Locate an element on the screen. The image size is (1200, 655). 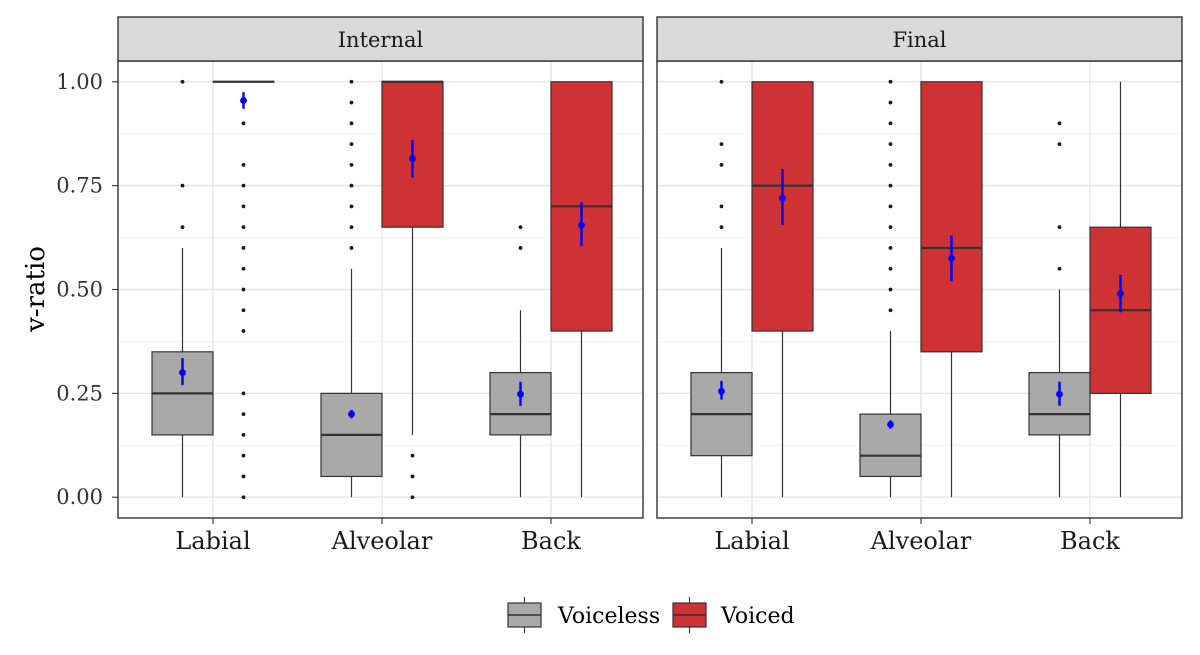
y-tick-label: 0.50 is located at coordinates (79, 290).